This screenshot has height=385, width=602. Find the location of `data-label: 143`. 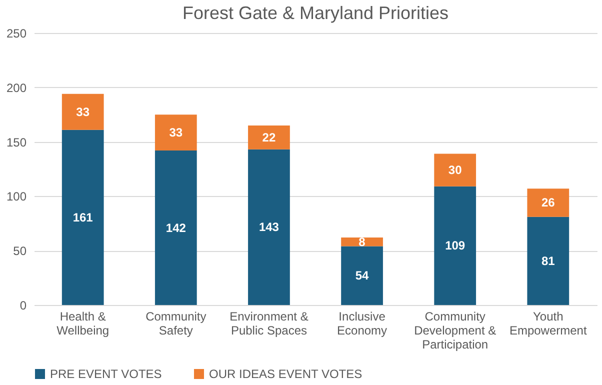

data-label: 143 is located at coordinates (269, 227).